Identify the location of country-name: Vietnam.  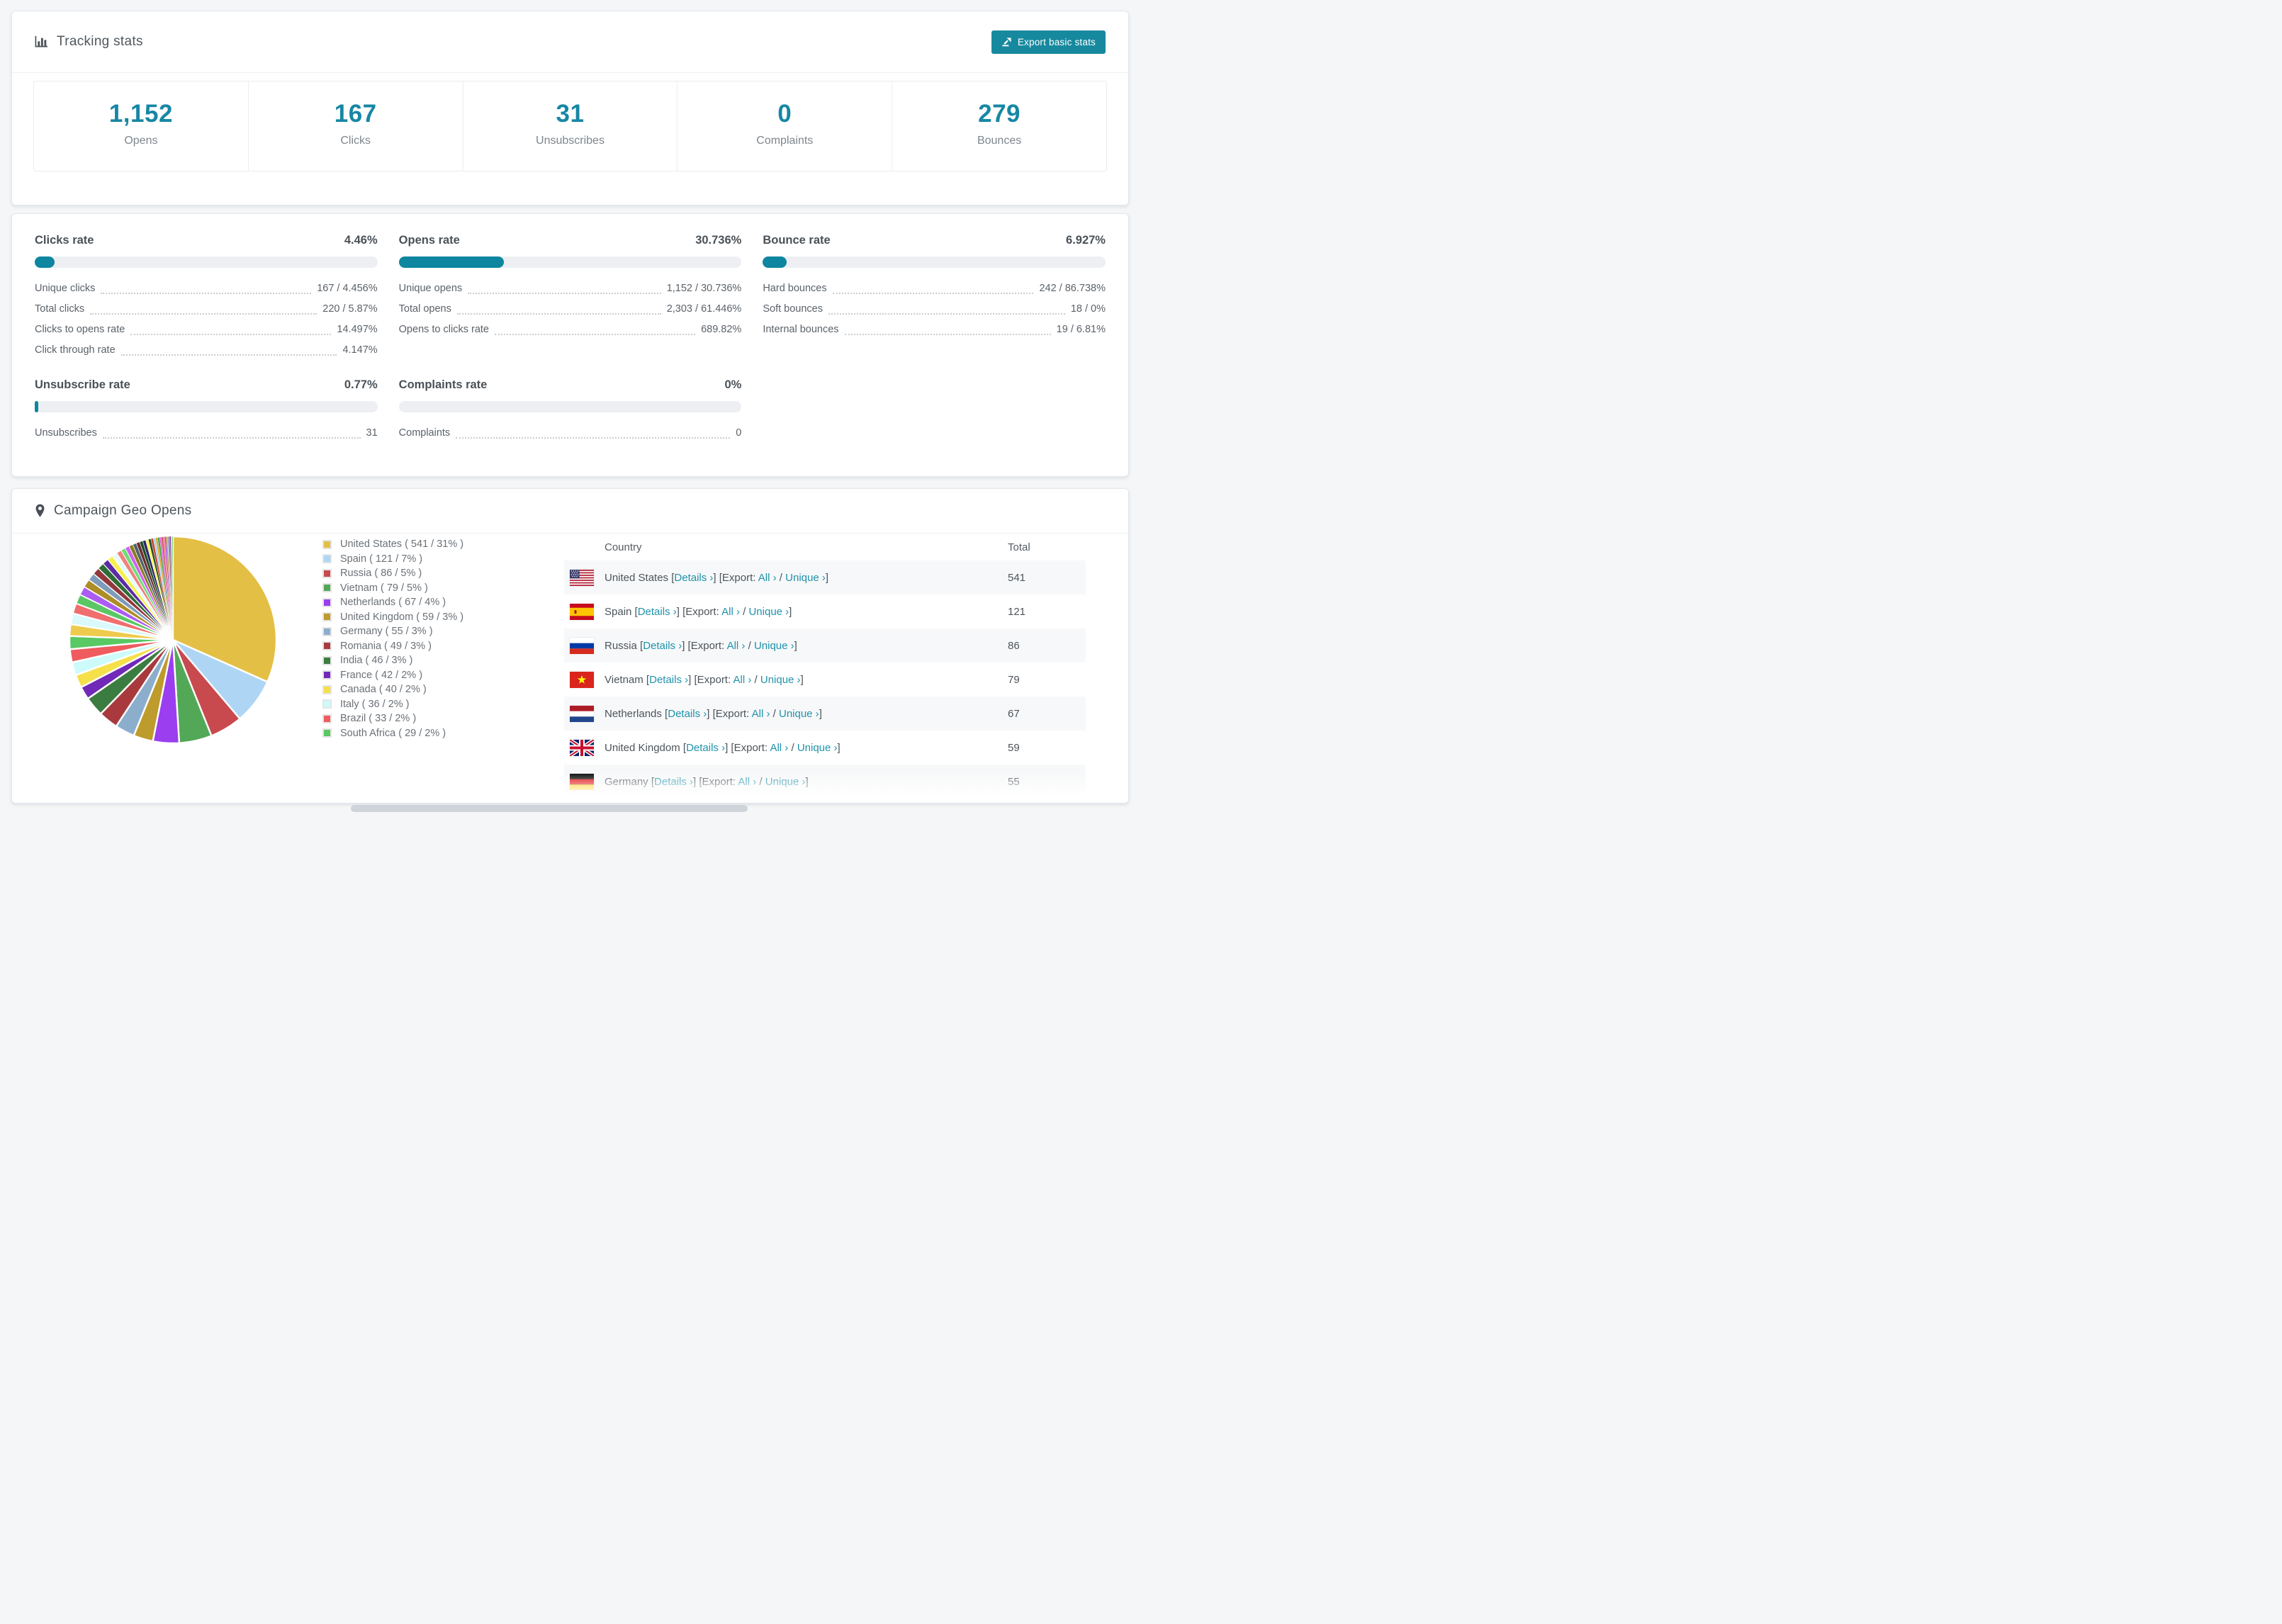
(624, 680).